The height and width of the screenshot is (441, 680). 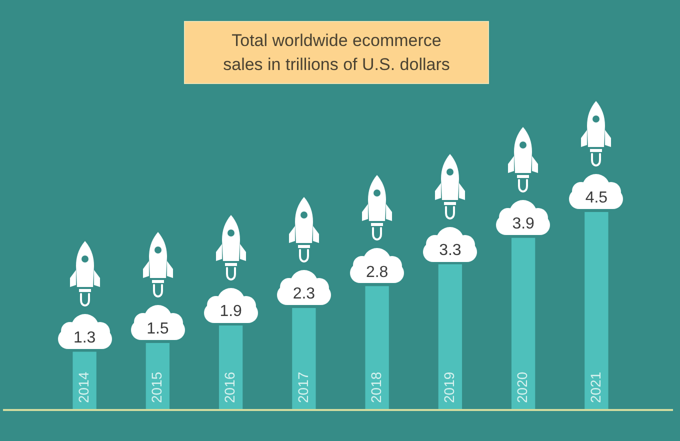 I want to click on title-banner: Total worldwide ecommerce sales in trillions of U.S. dollars, so click(x=336, y=52).